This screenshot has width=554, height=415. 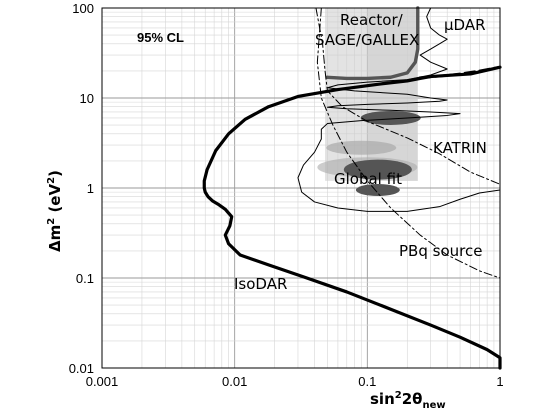 I want to click on reactor-label: Reactor/, so click(x=372, y=20).